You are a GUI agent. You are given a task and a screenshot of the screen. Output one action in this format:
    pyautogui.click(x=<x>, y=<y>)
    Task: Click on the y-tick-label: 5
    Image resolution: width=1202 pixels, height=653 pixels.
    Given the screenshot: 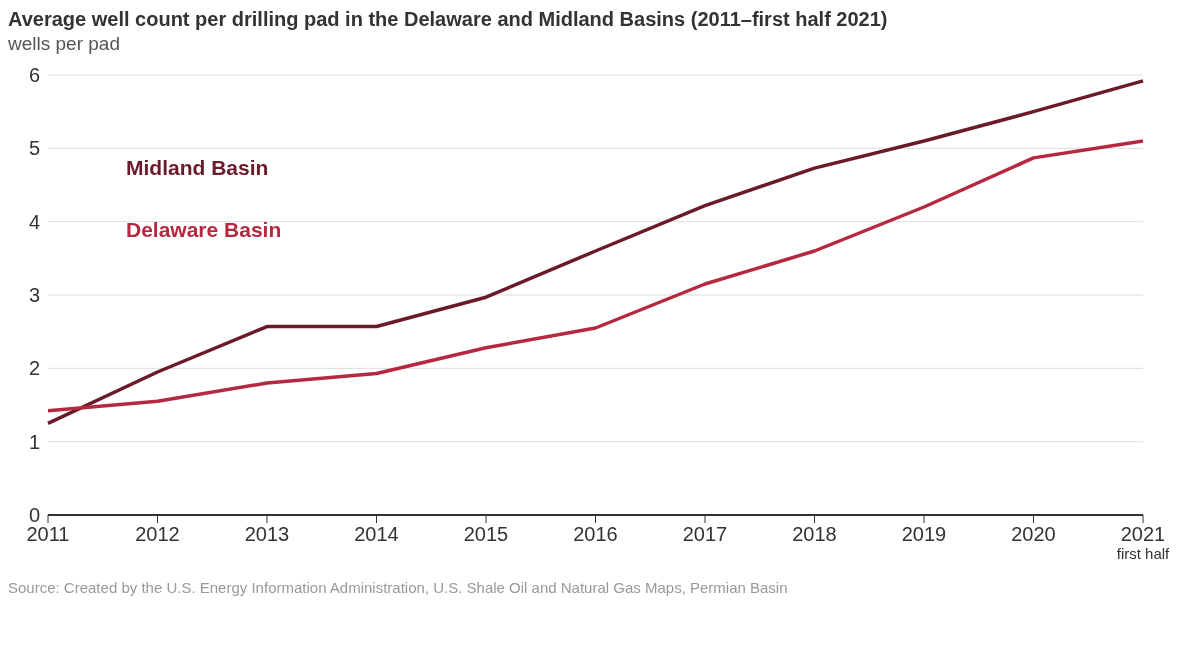 What is the action you would take?
    pyautogui.click(x=34, y=148)
    